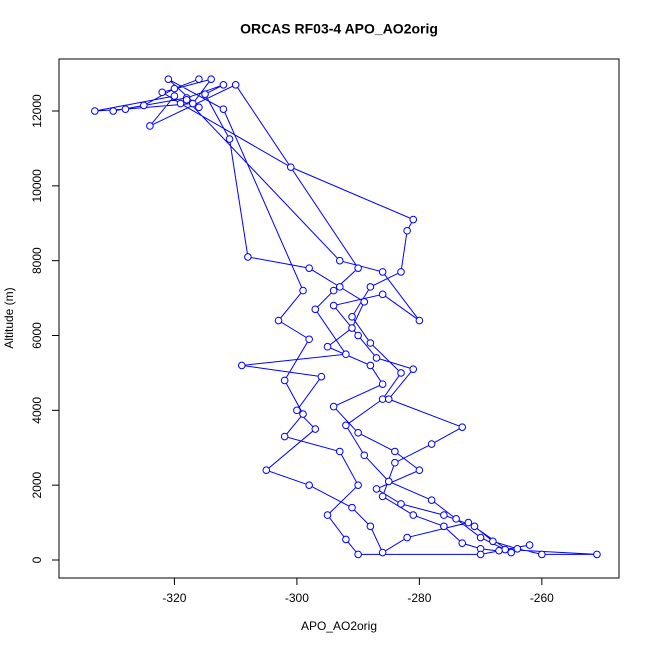 This screenshot has width=650, height=655. What do you see at coordinates (297, 598) in the screenshot?
I see `x-tick-label: -300` at bounding box center [297, 598].